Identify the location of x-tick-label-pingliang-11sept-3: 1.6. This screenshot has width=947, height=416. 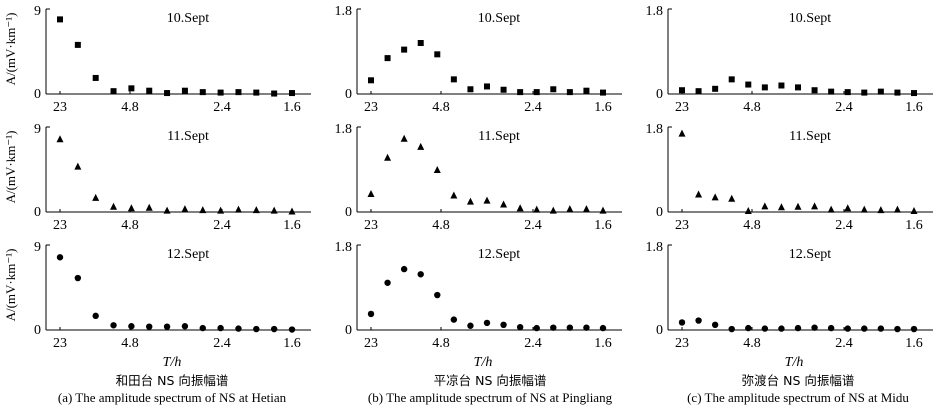
(603, 225).